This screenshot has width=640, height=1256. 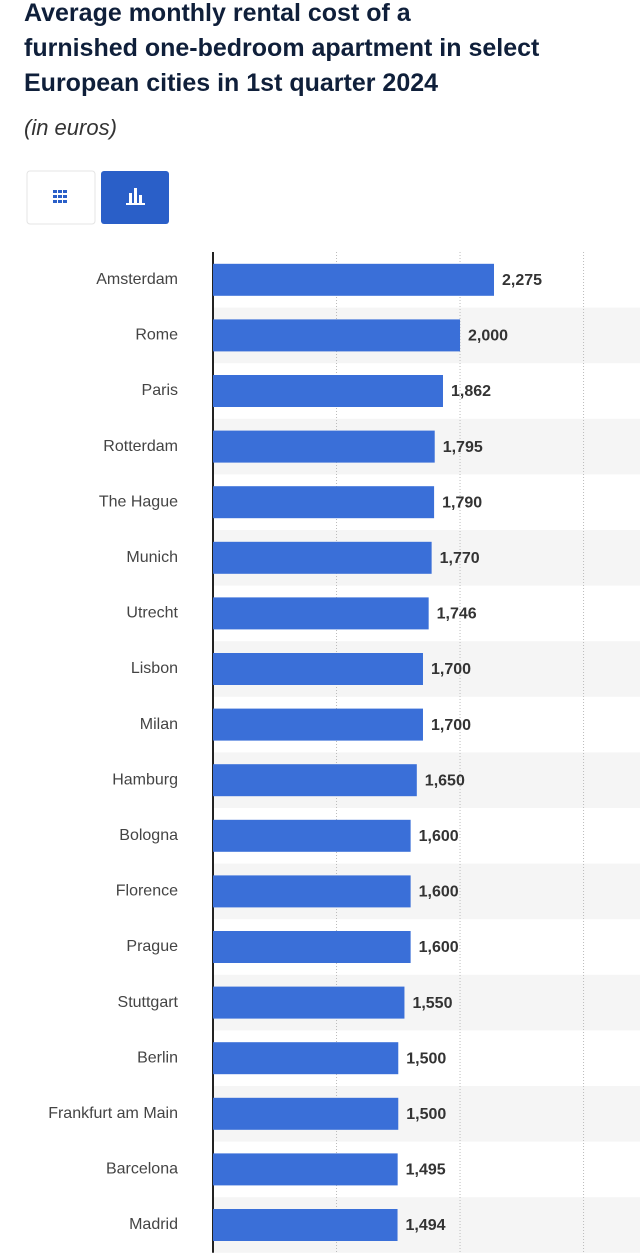 I want to click on y-tick-label: Amsterdam, so click(x=137, y=279).